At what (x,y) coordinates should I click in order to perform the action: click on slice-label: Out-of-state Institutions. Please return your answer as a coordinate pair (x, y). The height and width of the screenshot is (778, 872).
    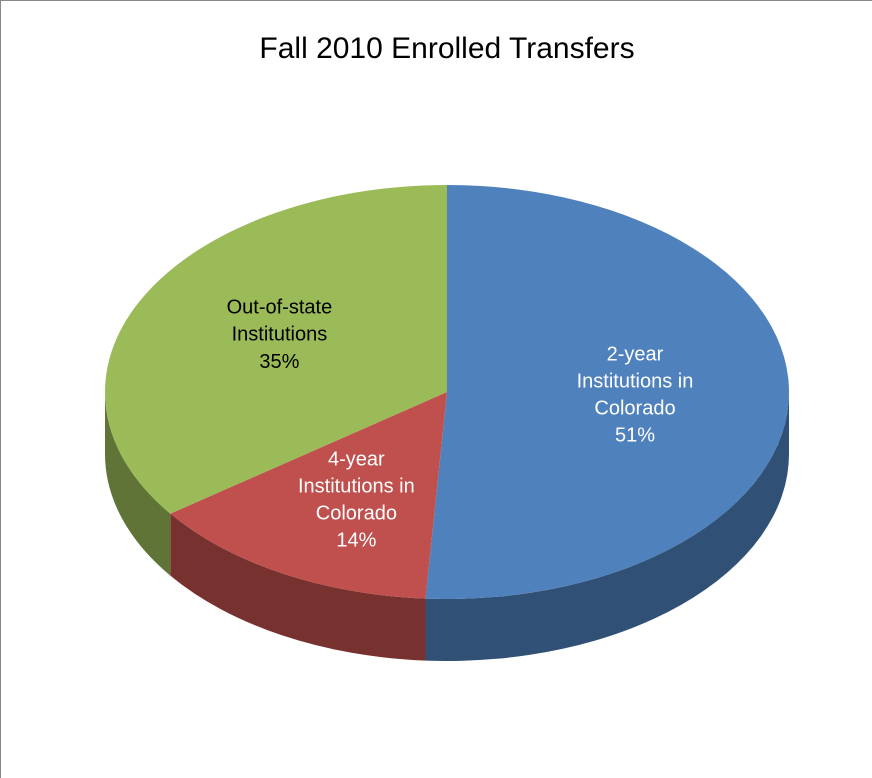
    Looking at the image, I should click on (280, 321).